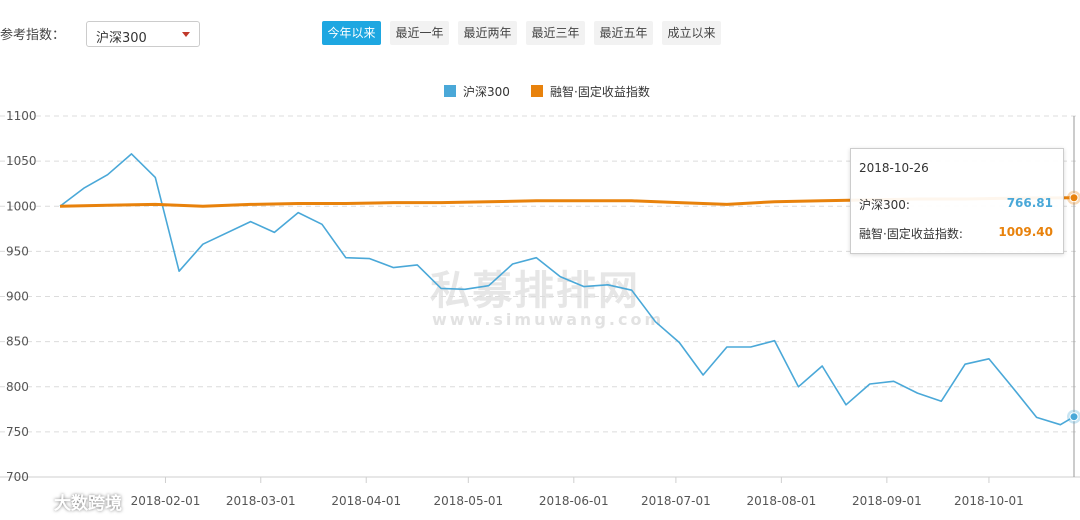 The image size is (1080, 520). I want to click on x-tick-label: 2018-08-01, so click(781, 501).